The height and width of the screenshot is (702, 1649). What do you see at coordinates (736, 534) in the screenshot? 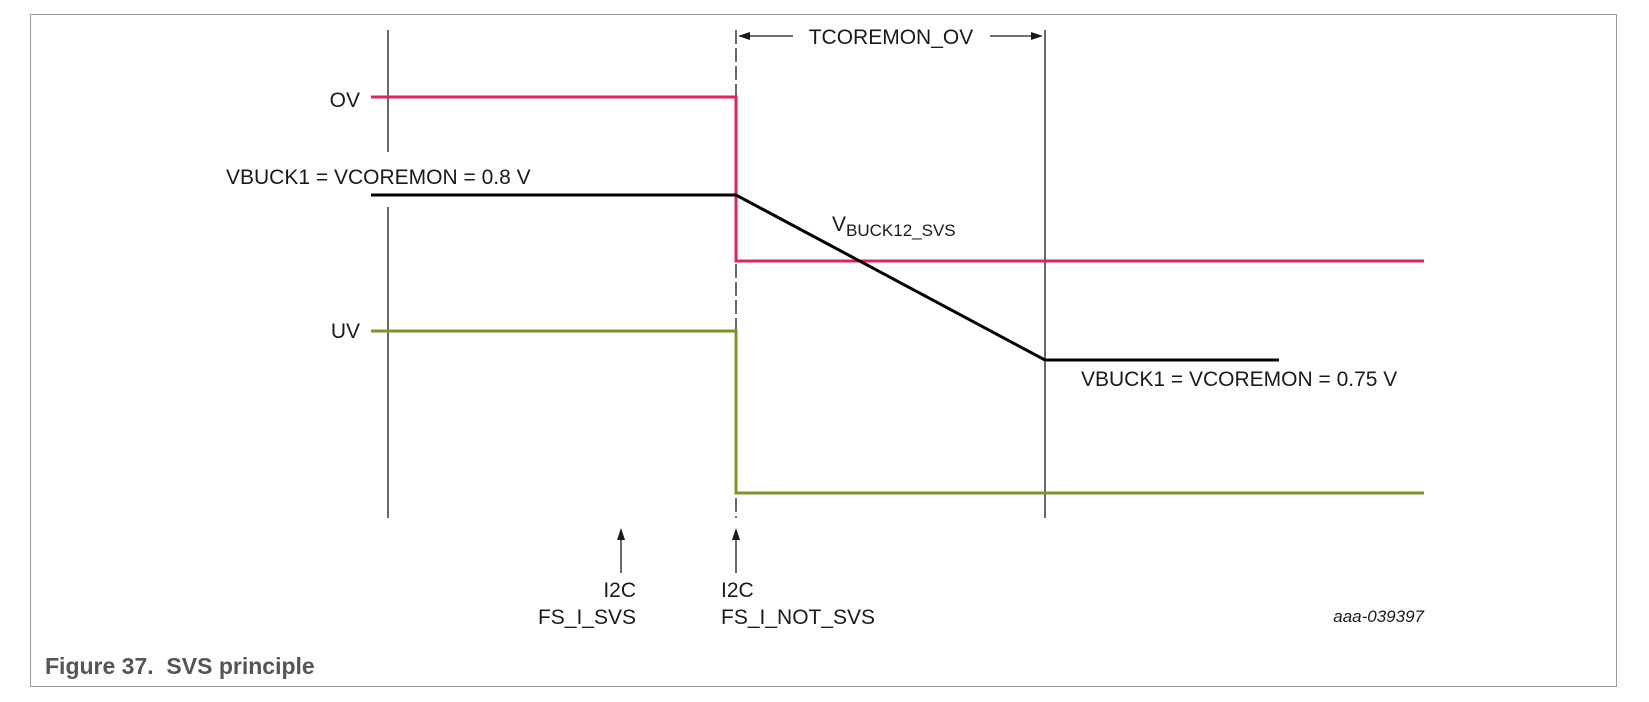
I see `event-arrowhead-not-svs` at bounding box center [736, 534].